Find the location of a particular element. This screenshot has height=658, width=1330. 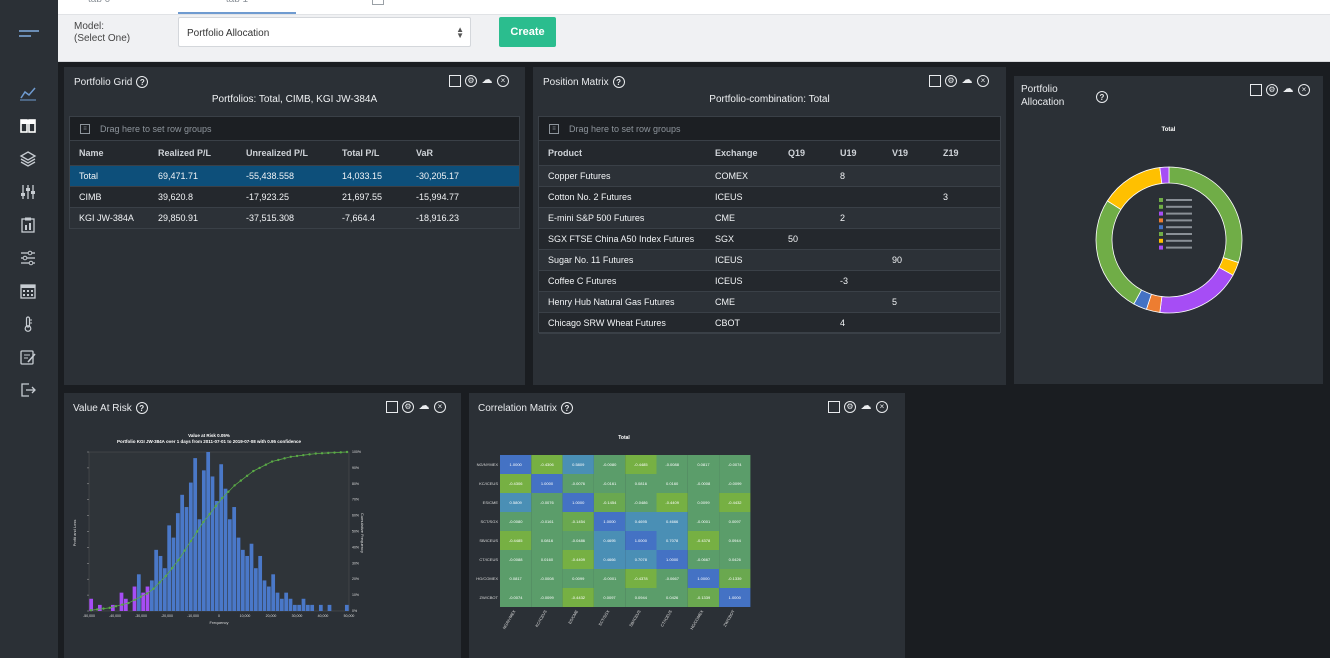

logout-icon is located at coordinates (28, 390).